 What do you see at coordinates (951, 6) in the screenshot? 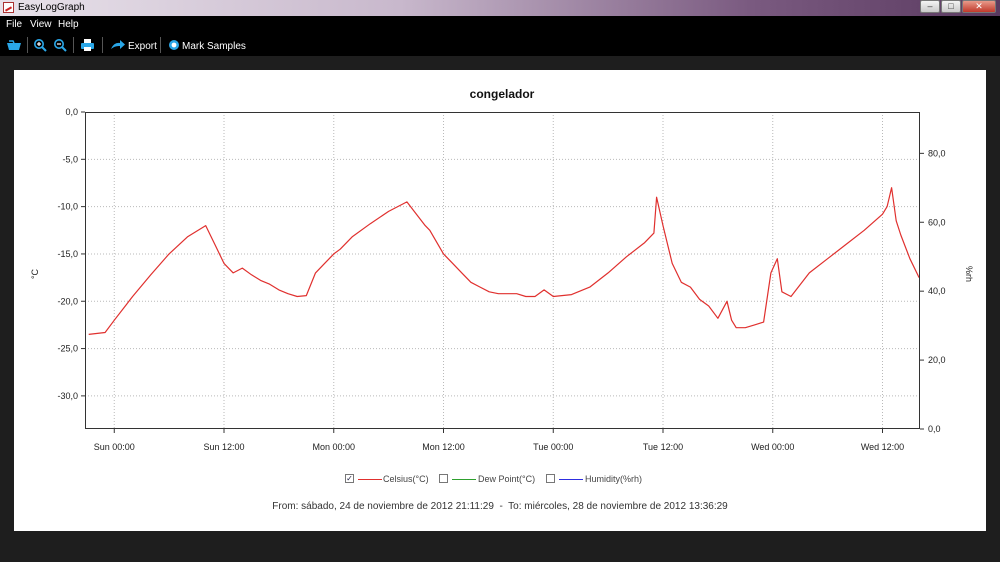
I see `maximize-button: □` at bounding box center [951, 6].